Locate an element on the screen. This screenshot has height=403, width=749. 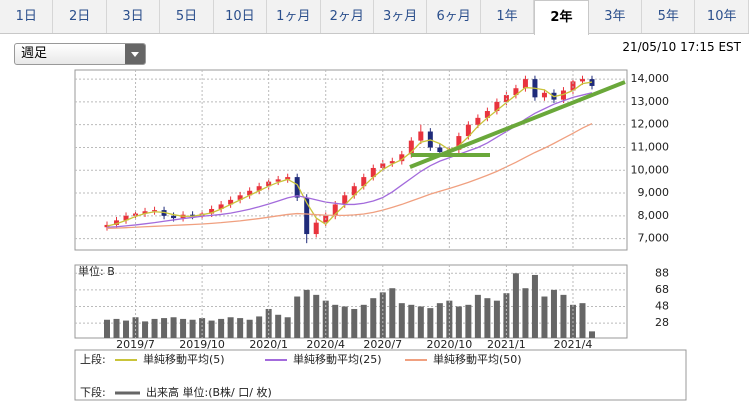
x-tick-label: 2021/4 is located at coordinates (573, 344).